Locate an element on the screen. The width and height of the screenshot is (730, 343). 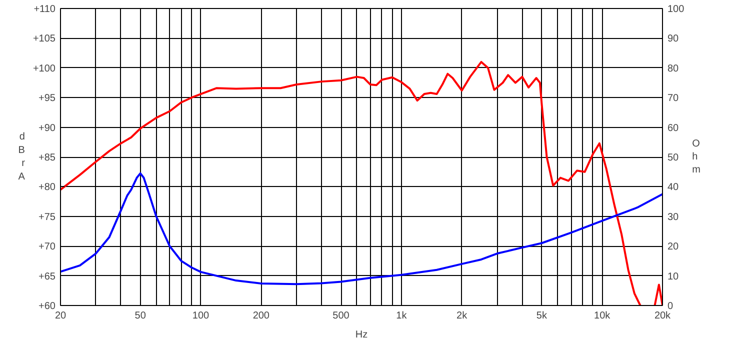
x-tick-label: 5k is located at coordinates (542, 316).